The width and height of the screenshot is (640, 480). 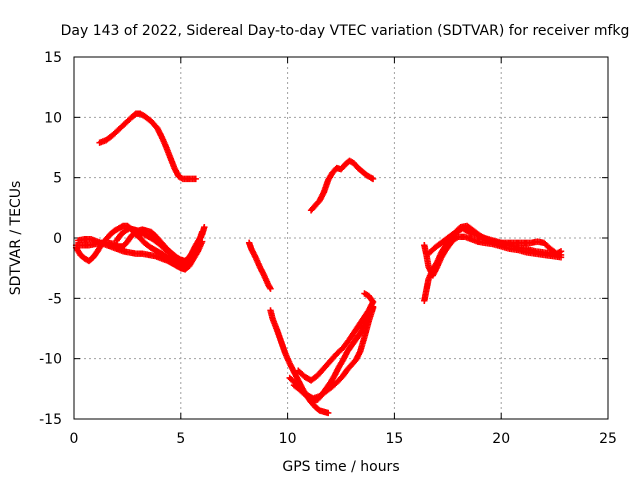 What do you see at coordinates (74, 439) in the screenshot?
I see `x-tick-label: 0` at bounding box center [74, 439].